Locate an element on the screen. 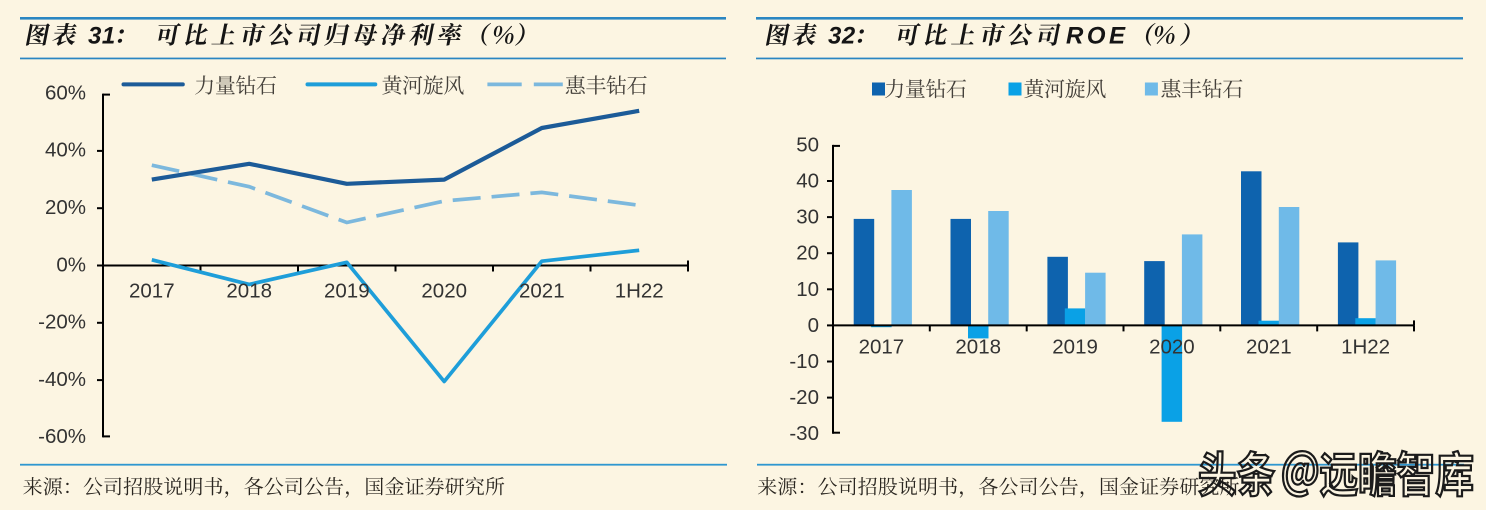 This screenshot has height=510, width=1486. svg-text: -10 is located at coordinates (804, 361).